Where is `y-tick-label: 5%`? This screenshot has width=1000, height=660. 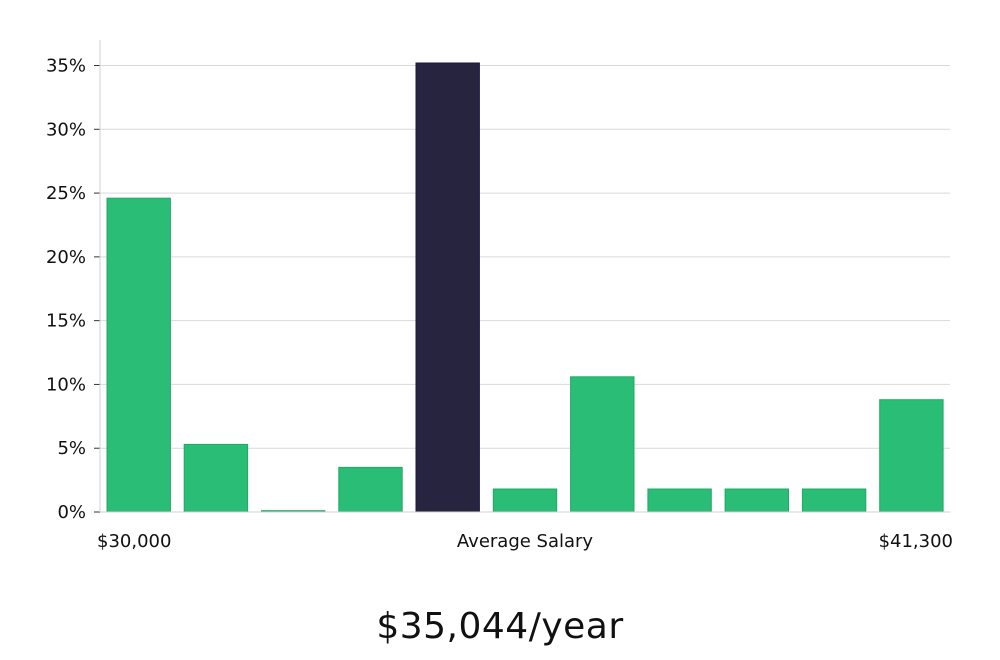 y-tick-label: 5% is located at coordinates (71, 448).